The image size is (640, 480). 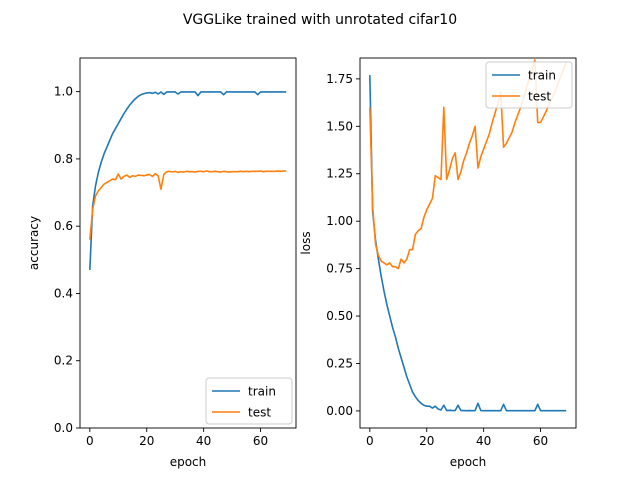 I want to click on series-line-test, so click(x=188, y=205).